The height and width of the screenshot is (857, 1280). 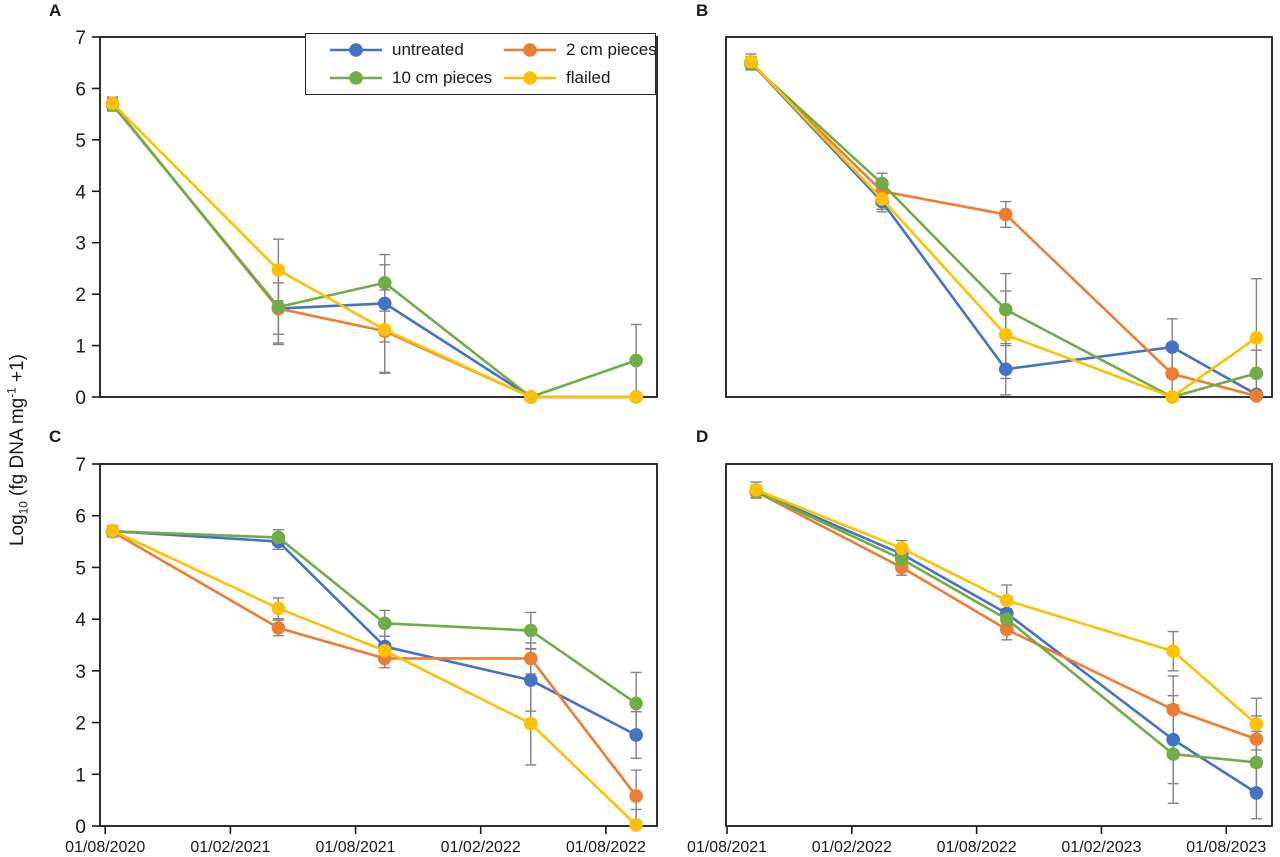 I want to click on y-axis-title: Log10 (fg DNA mg-1 +1), so click(x=18, y=450).